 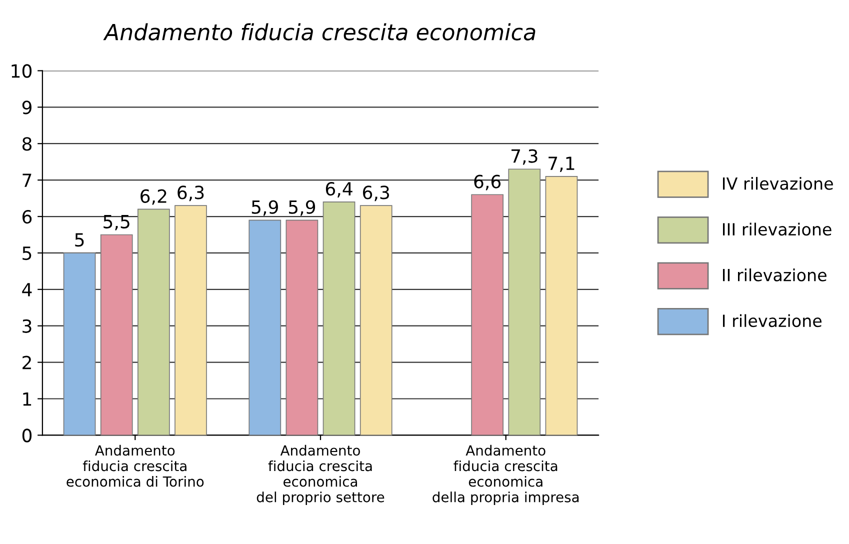 What do you see at coordinates (774, 275) in the screenshot?
I see `legend-label: II rilevazione` at bounding box center [774, 275].